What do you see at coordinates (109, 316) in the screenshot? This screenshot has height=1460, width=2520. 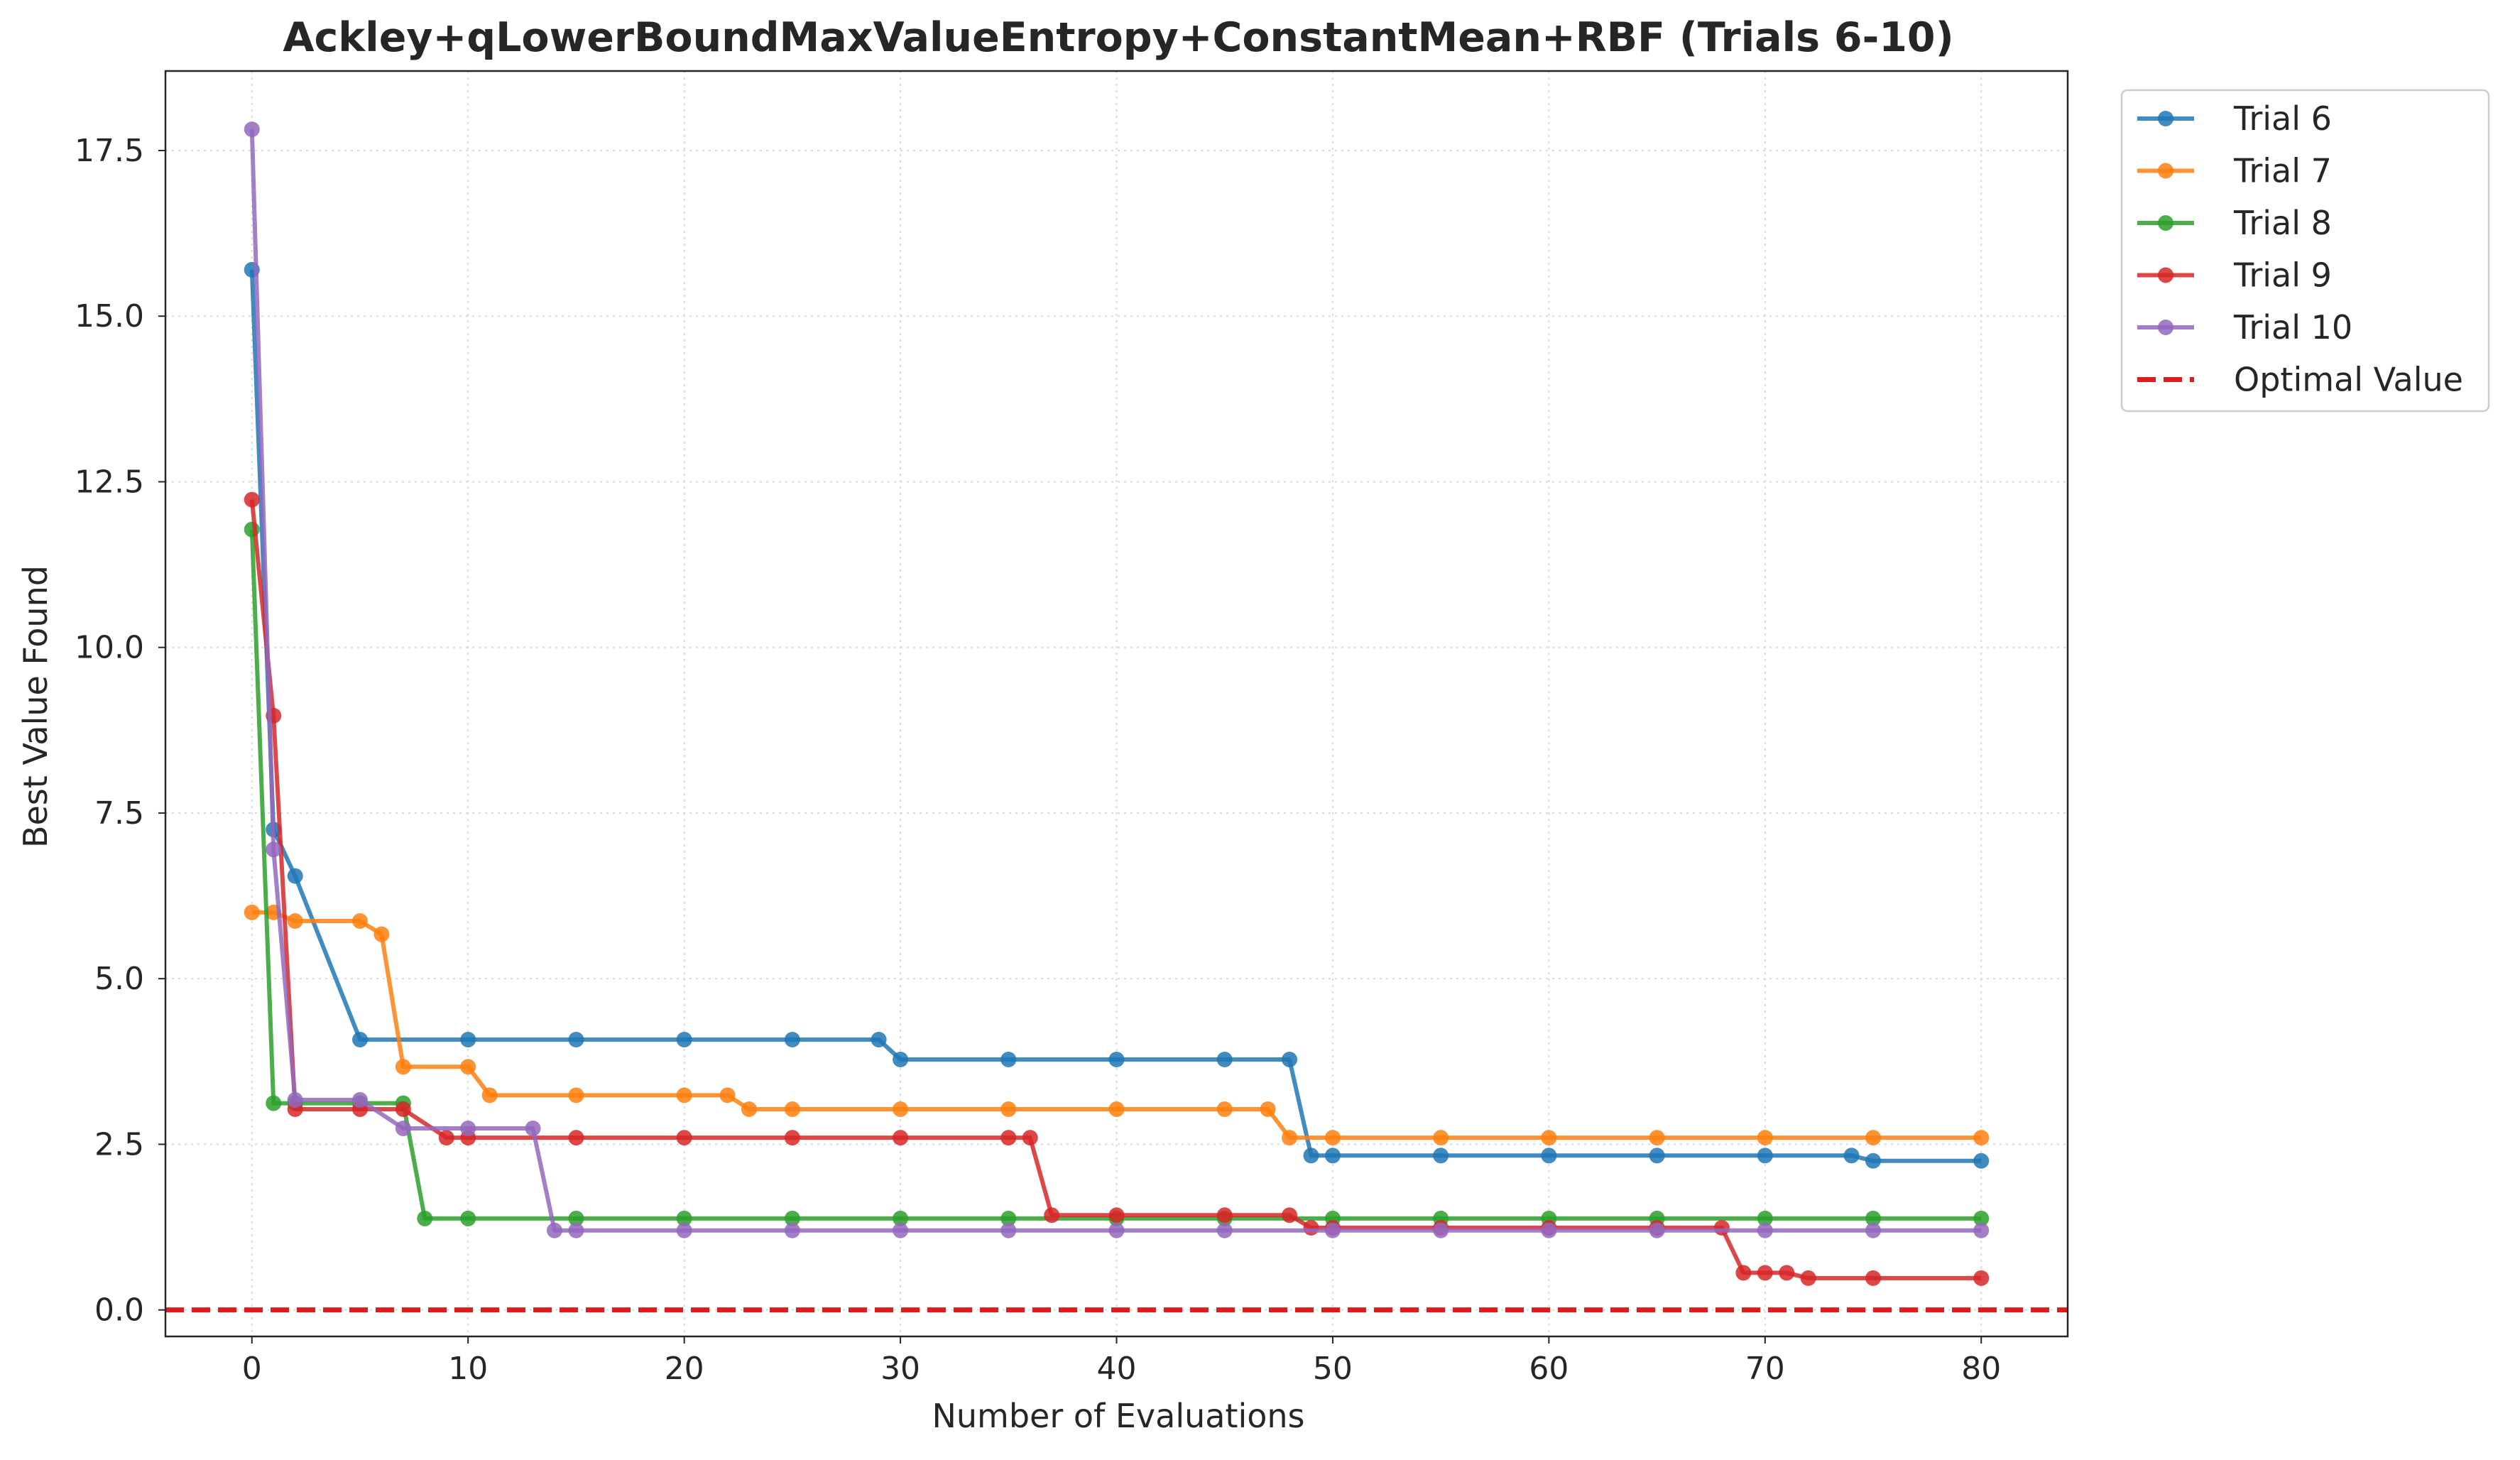 I see `y-tick-label: 15.0` at bounding box center [109, 316].